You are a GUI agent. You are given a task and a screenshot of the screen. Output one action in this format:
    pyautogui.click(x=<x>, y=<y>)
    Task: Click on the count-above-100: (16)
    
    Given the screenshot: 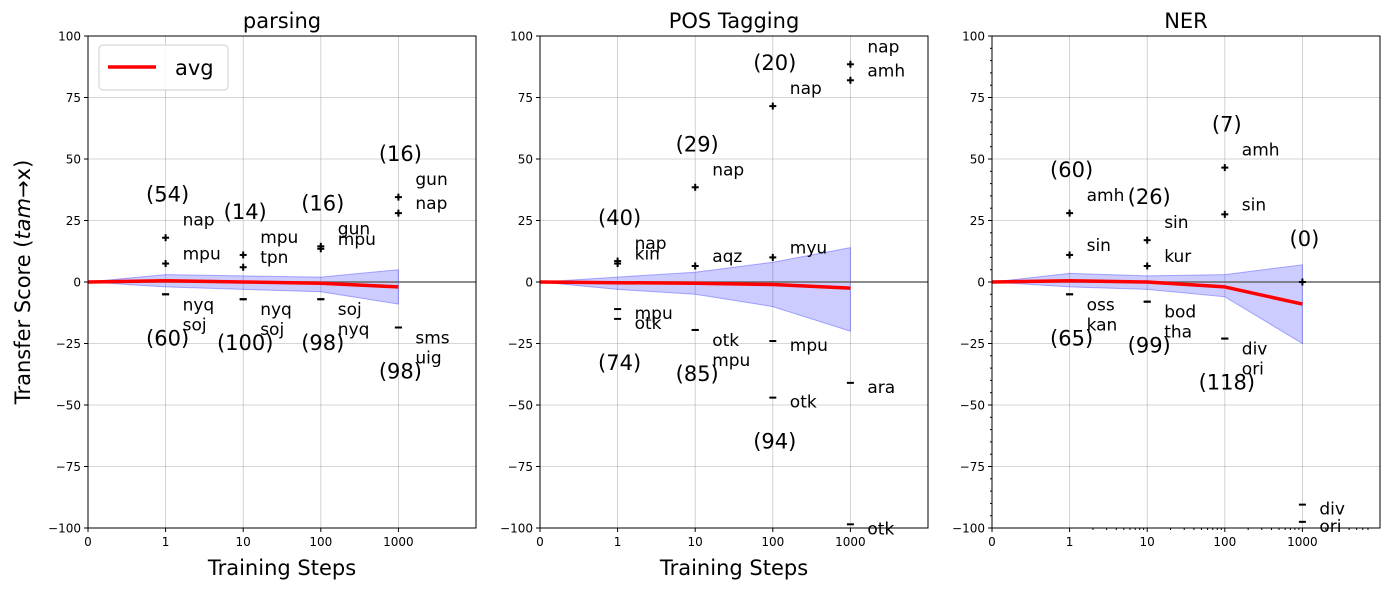 What is the action you would take?
    pyautogui.click(x=322, y=203)
    